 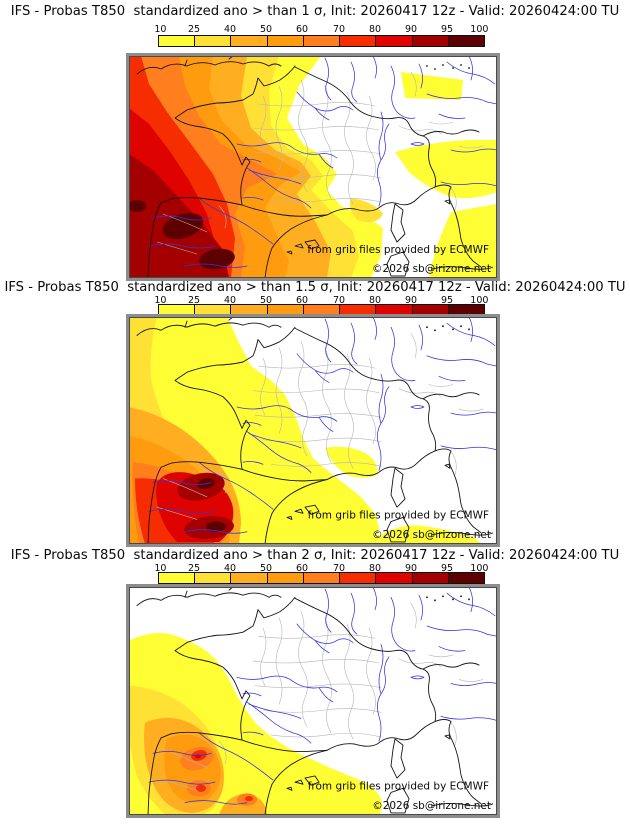 What do you see at coordinates (321, 29) in the screenshot?
I see `colorbar-ticks-1: 10 25 40 50 60 70 80 90 95 100` at bounding box center [321, 29].